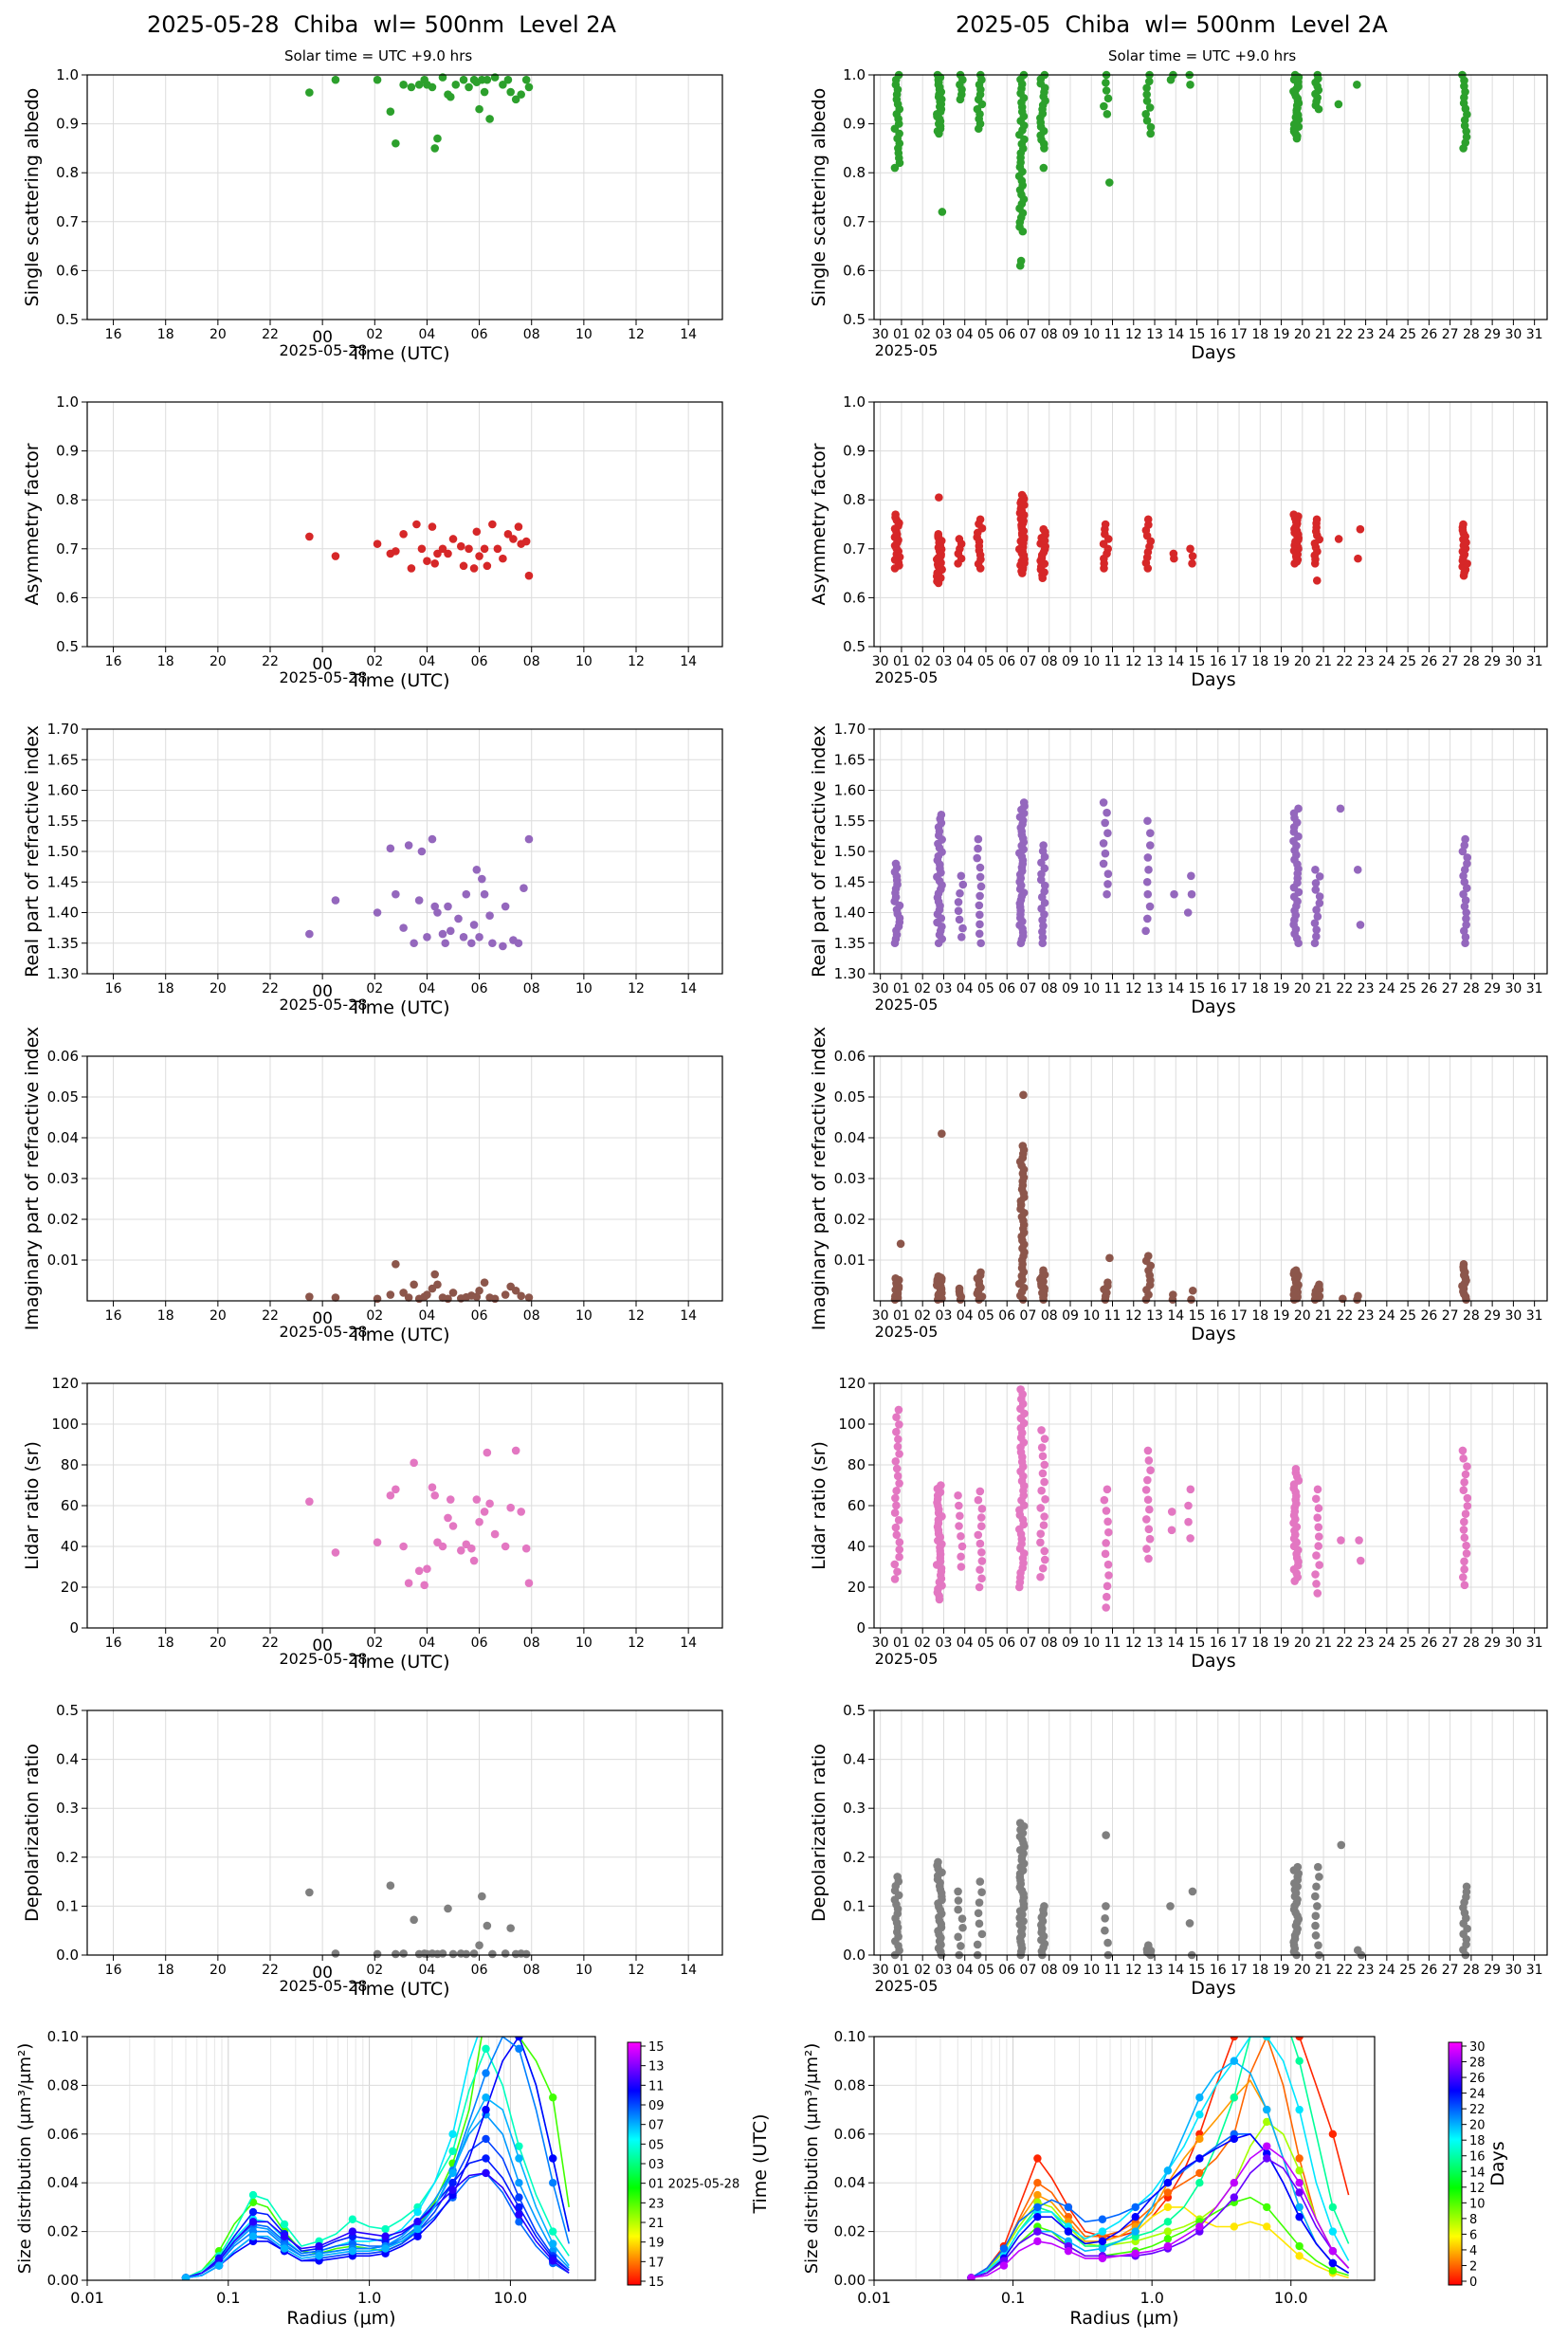  I want to click on y-tick-label: 1.35, so click(63, 943).